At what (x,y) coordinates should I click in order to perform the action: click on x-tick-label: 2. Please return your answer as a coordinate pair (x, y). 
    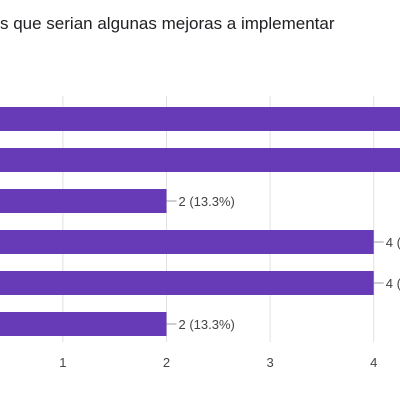
    Looking at the image, I should click on (166, 362).